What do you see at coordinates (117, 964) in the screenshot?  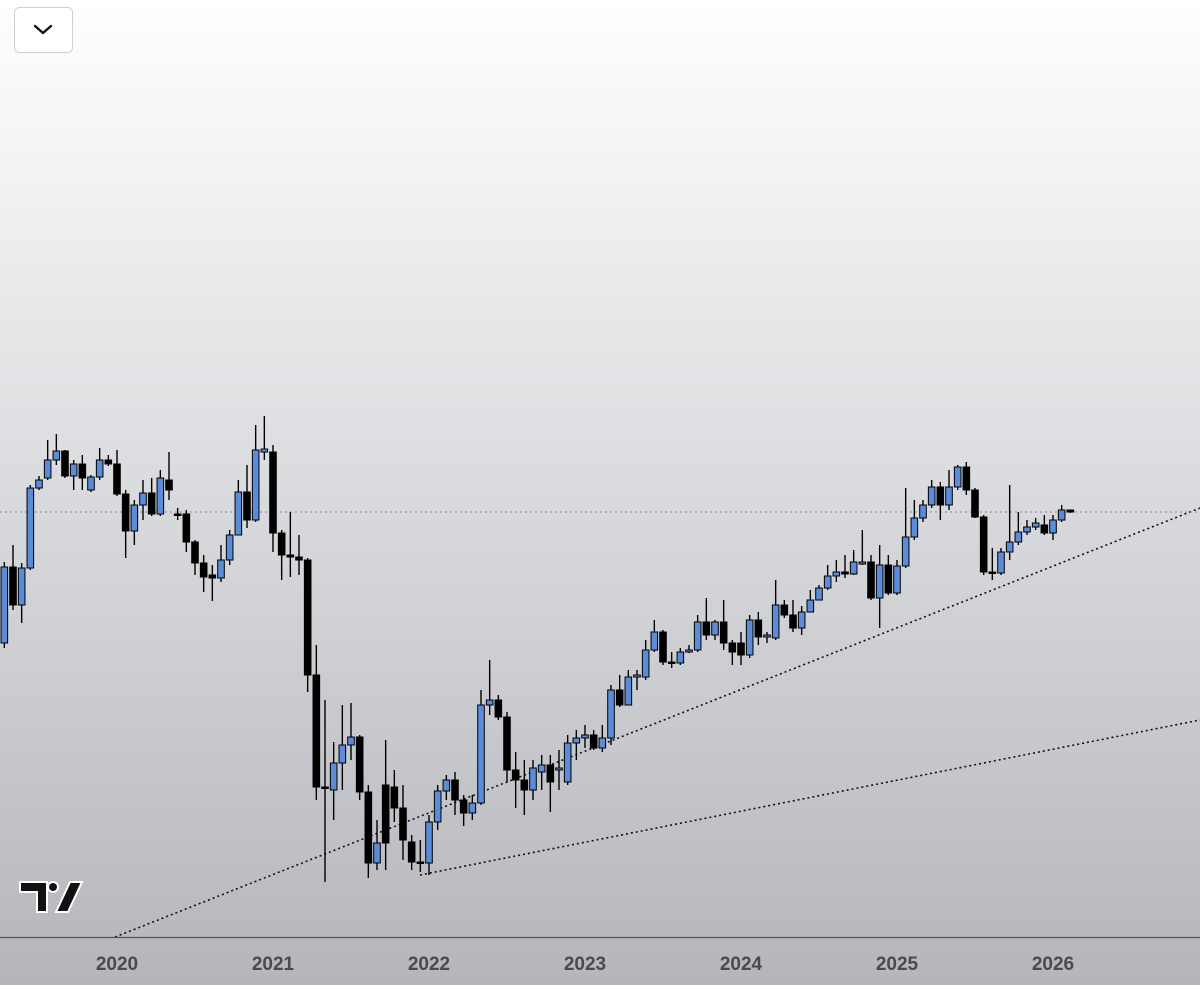 I see `x-tick-label: 2020` at bounding box center [117, 964].